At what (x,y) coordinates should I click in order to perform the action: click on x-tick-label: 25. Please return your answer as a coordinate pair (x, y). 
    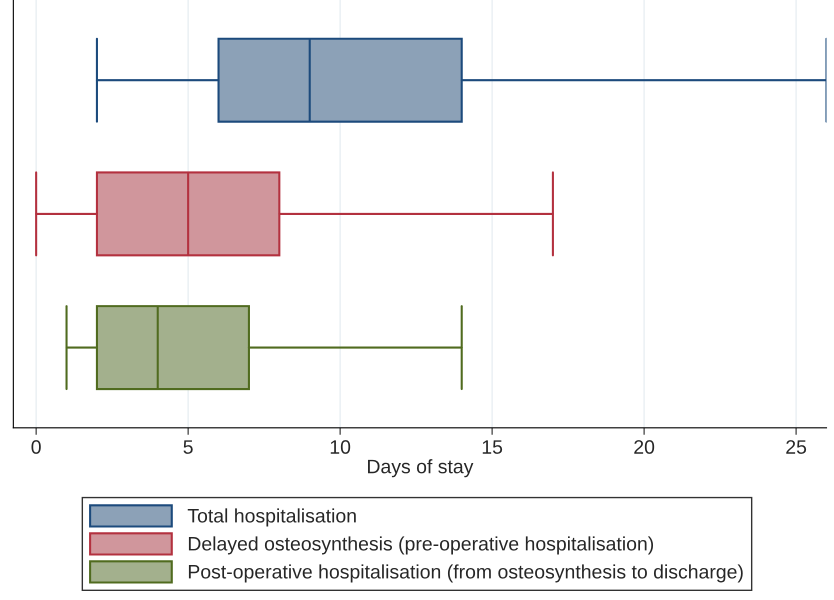
    Looking at the image, I should click on (796, 447).